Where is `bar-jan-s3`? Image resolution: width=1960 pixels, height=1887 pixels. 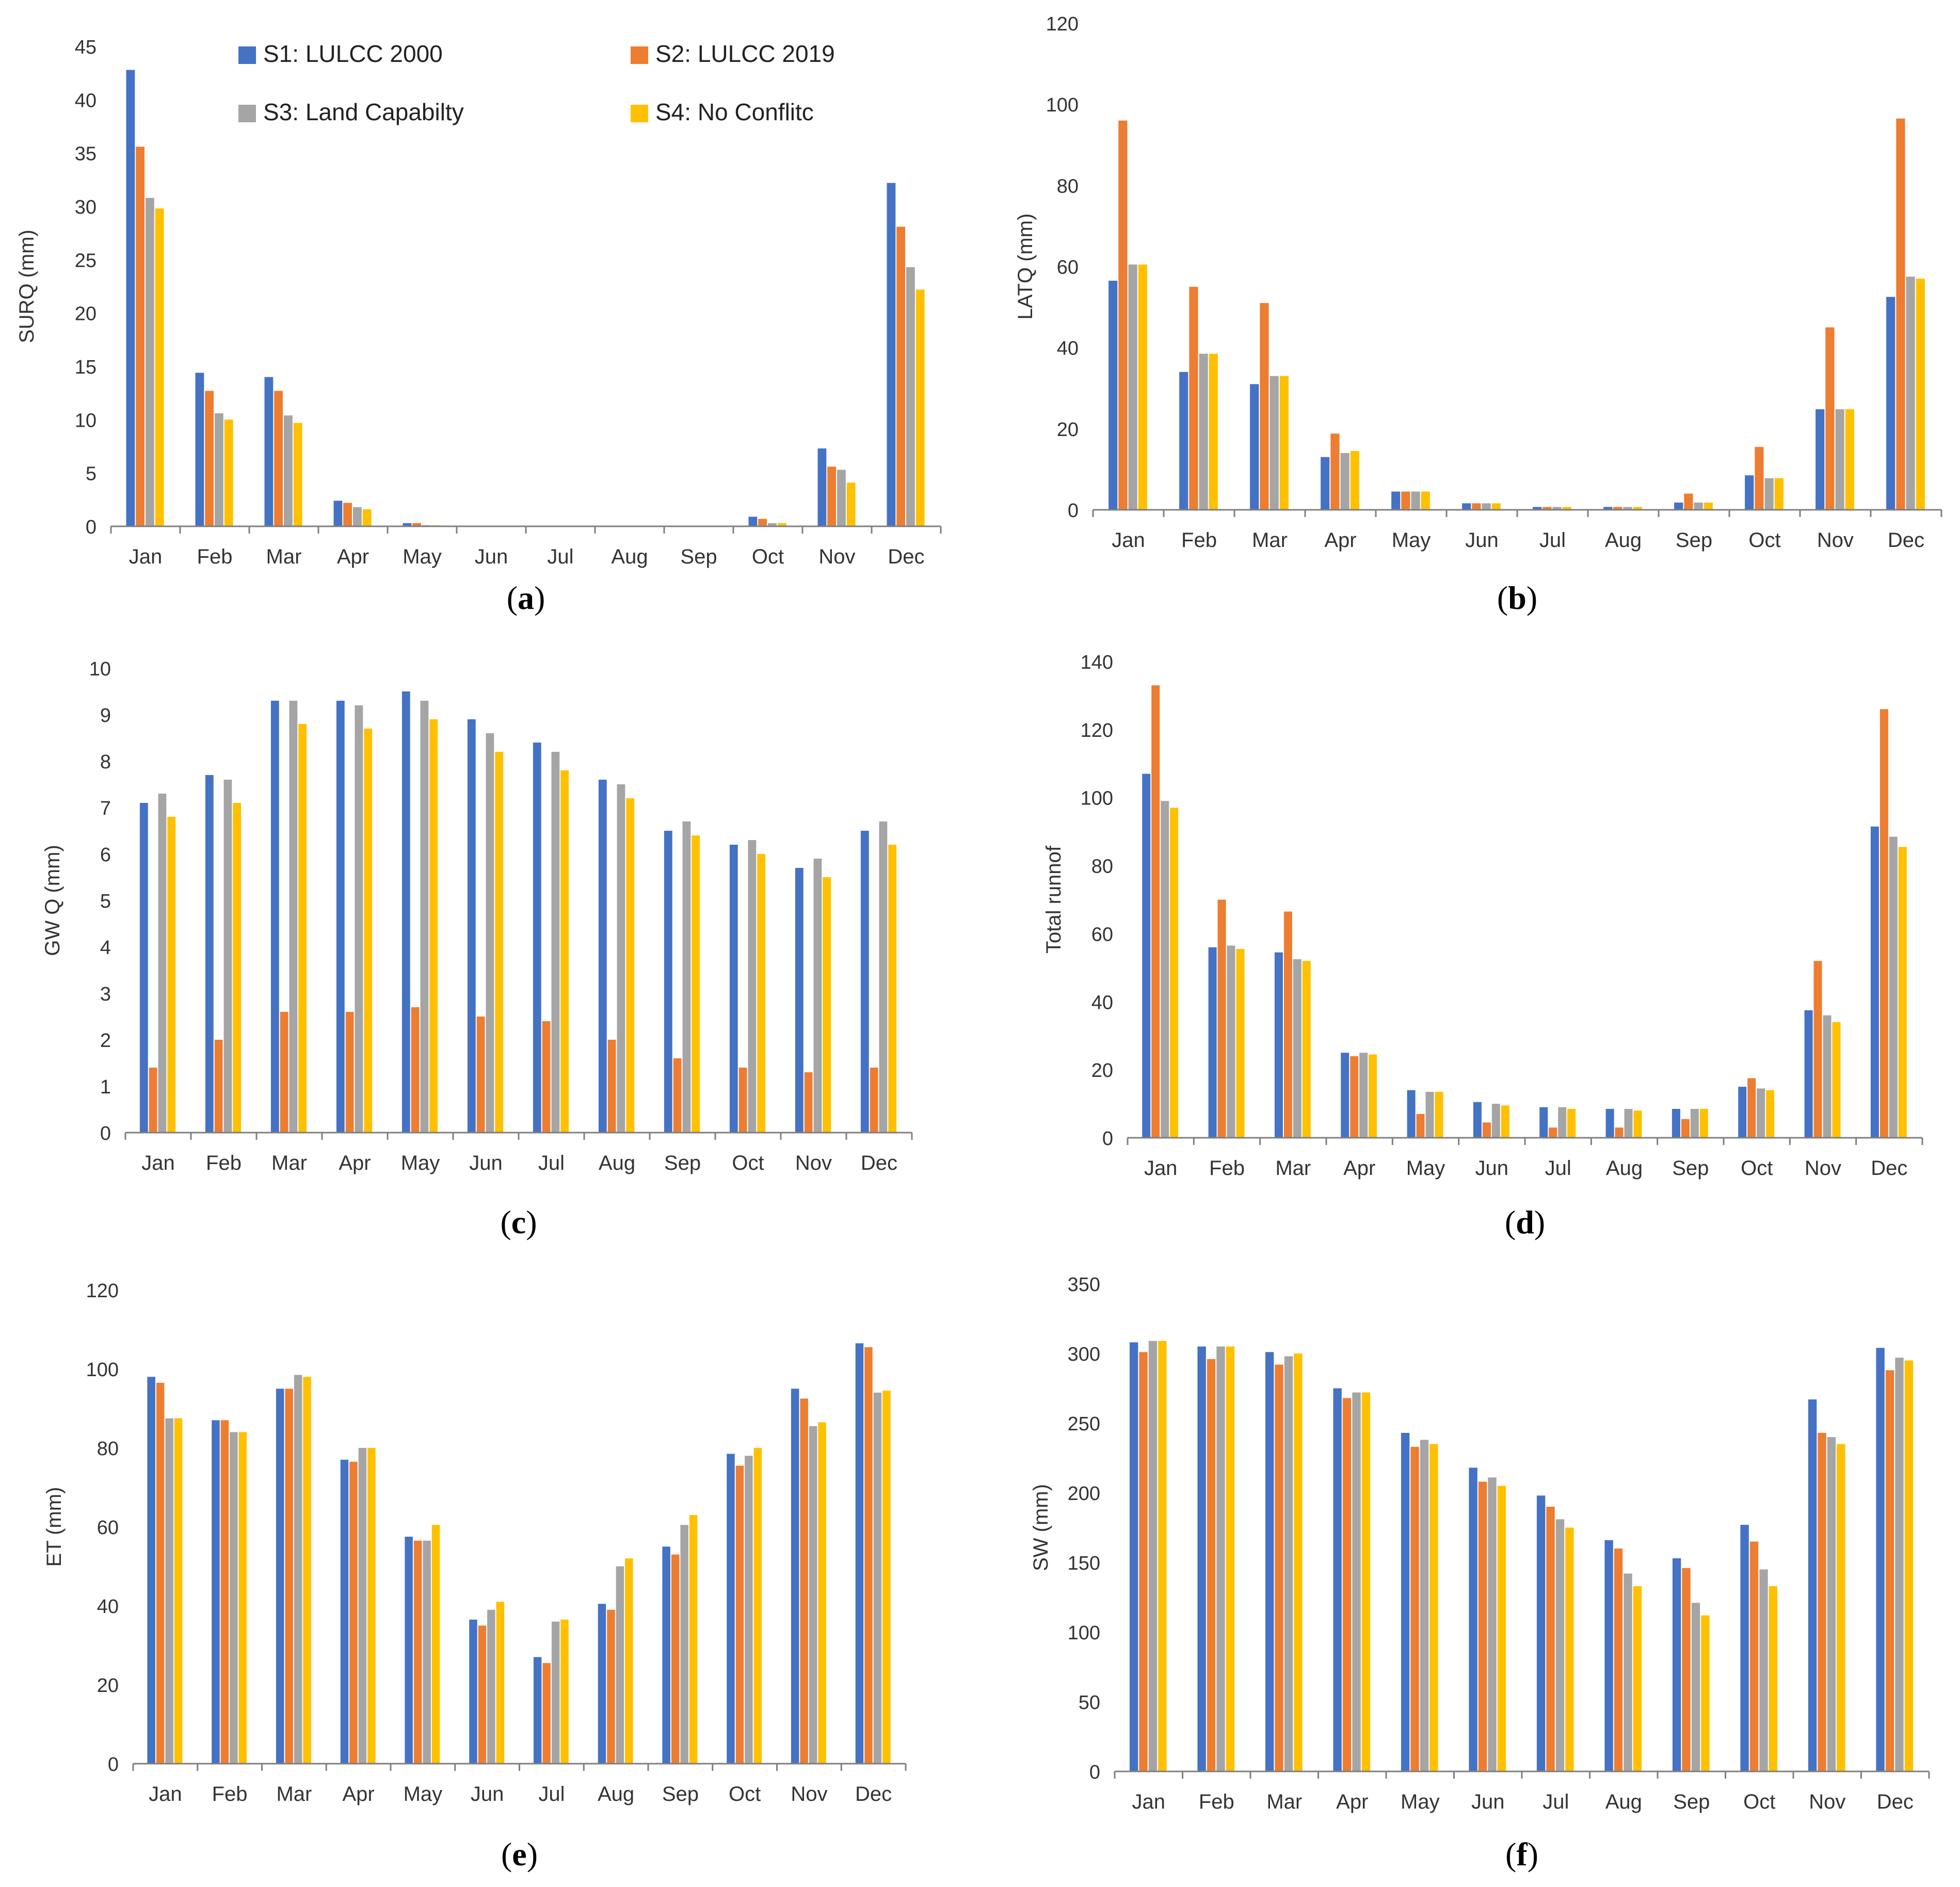
bar-jan-s3 is located at coordinates (1132, 387).